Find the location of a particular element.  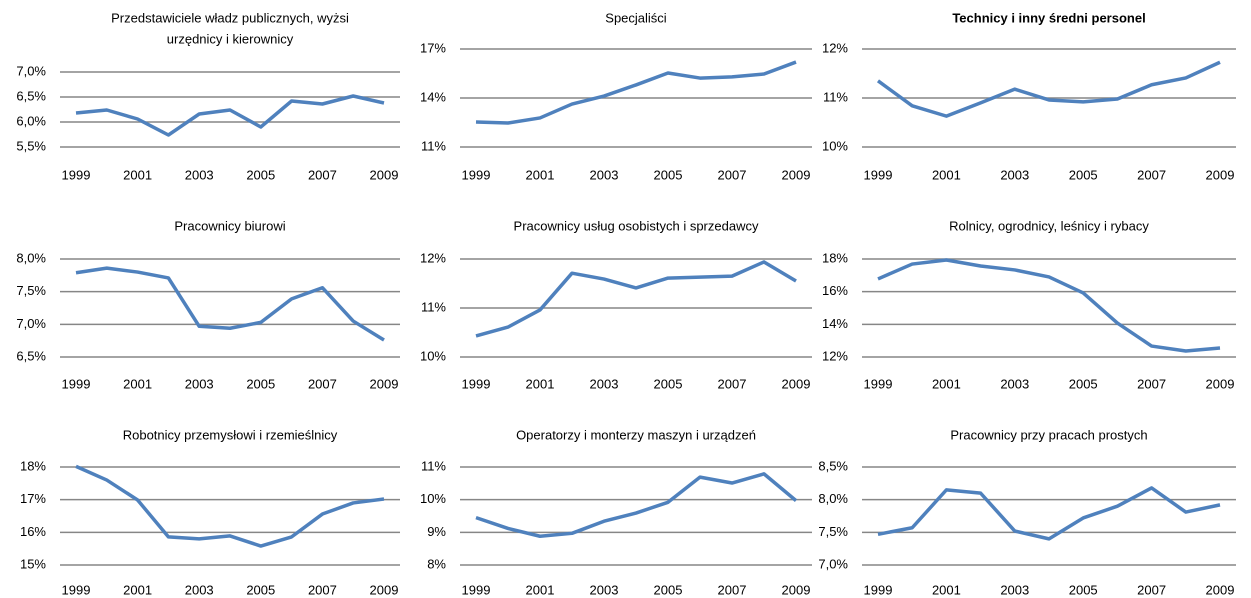

y-tick-label: 9% is located at coordinates (436, 531).